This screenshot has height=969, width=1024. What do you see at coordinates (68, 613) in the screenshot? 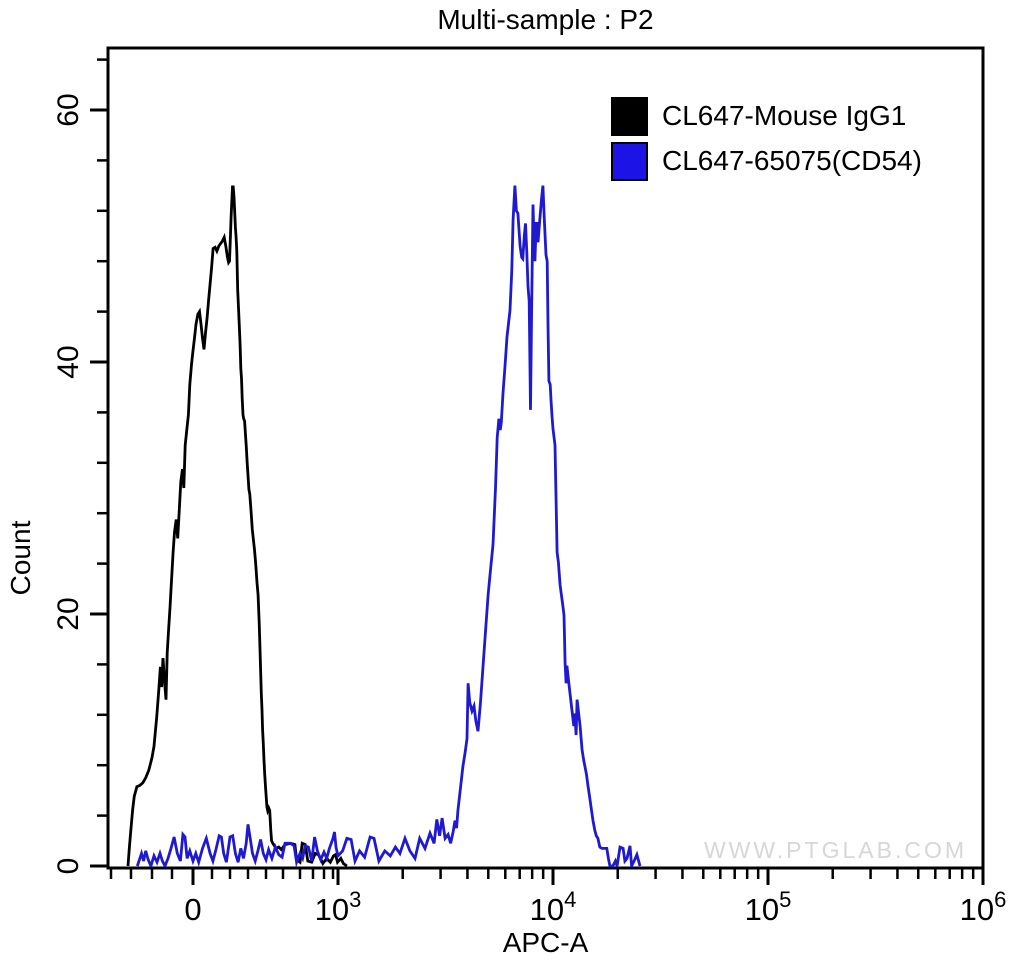
I see `y-tick-label: 20` at bounding box center [68, 613].